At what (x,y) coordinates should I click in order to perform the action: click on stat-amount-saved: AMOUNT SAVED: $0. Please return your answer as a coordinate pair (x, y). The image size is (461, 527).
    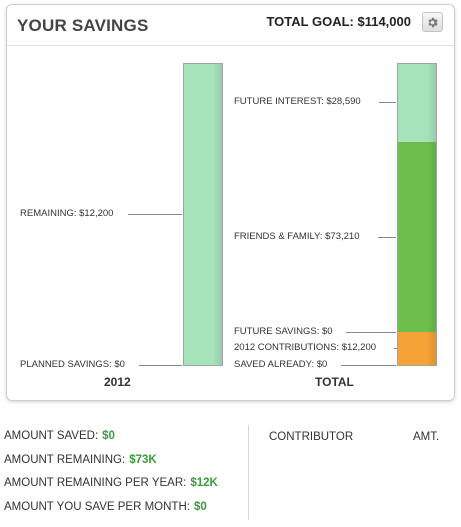
    Looking at the image, I should click on (126, 442).